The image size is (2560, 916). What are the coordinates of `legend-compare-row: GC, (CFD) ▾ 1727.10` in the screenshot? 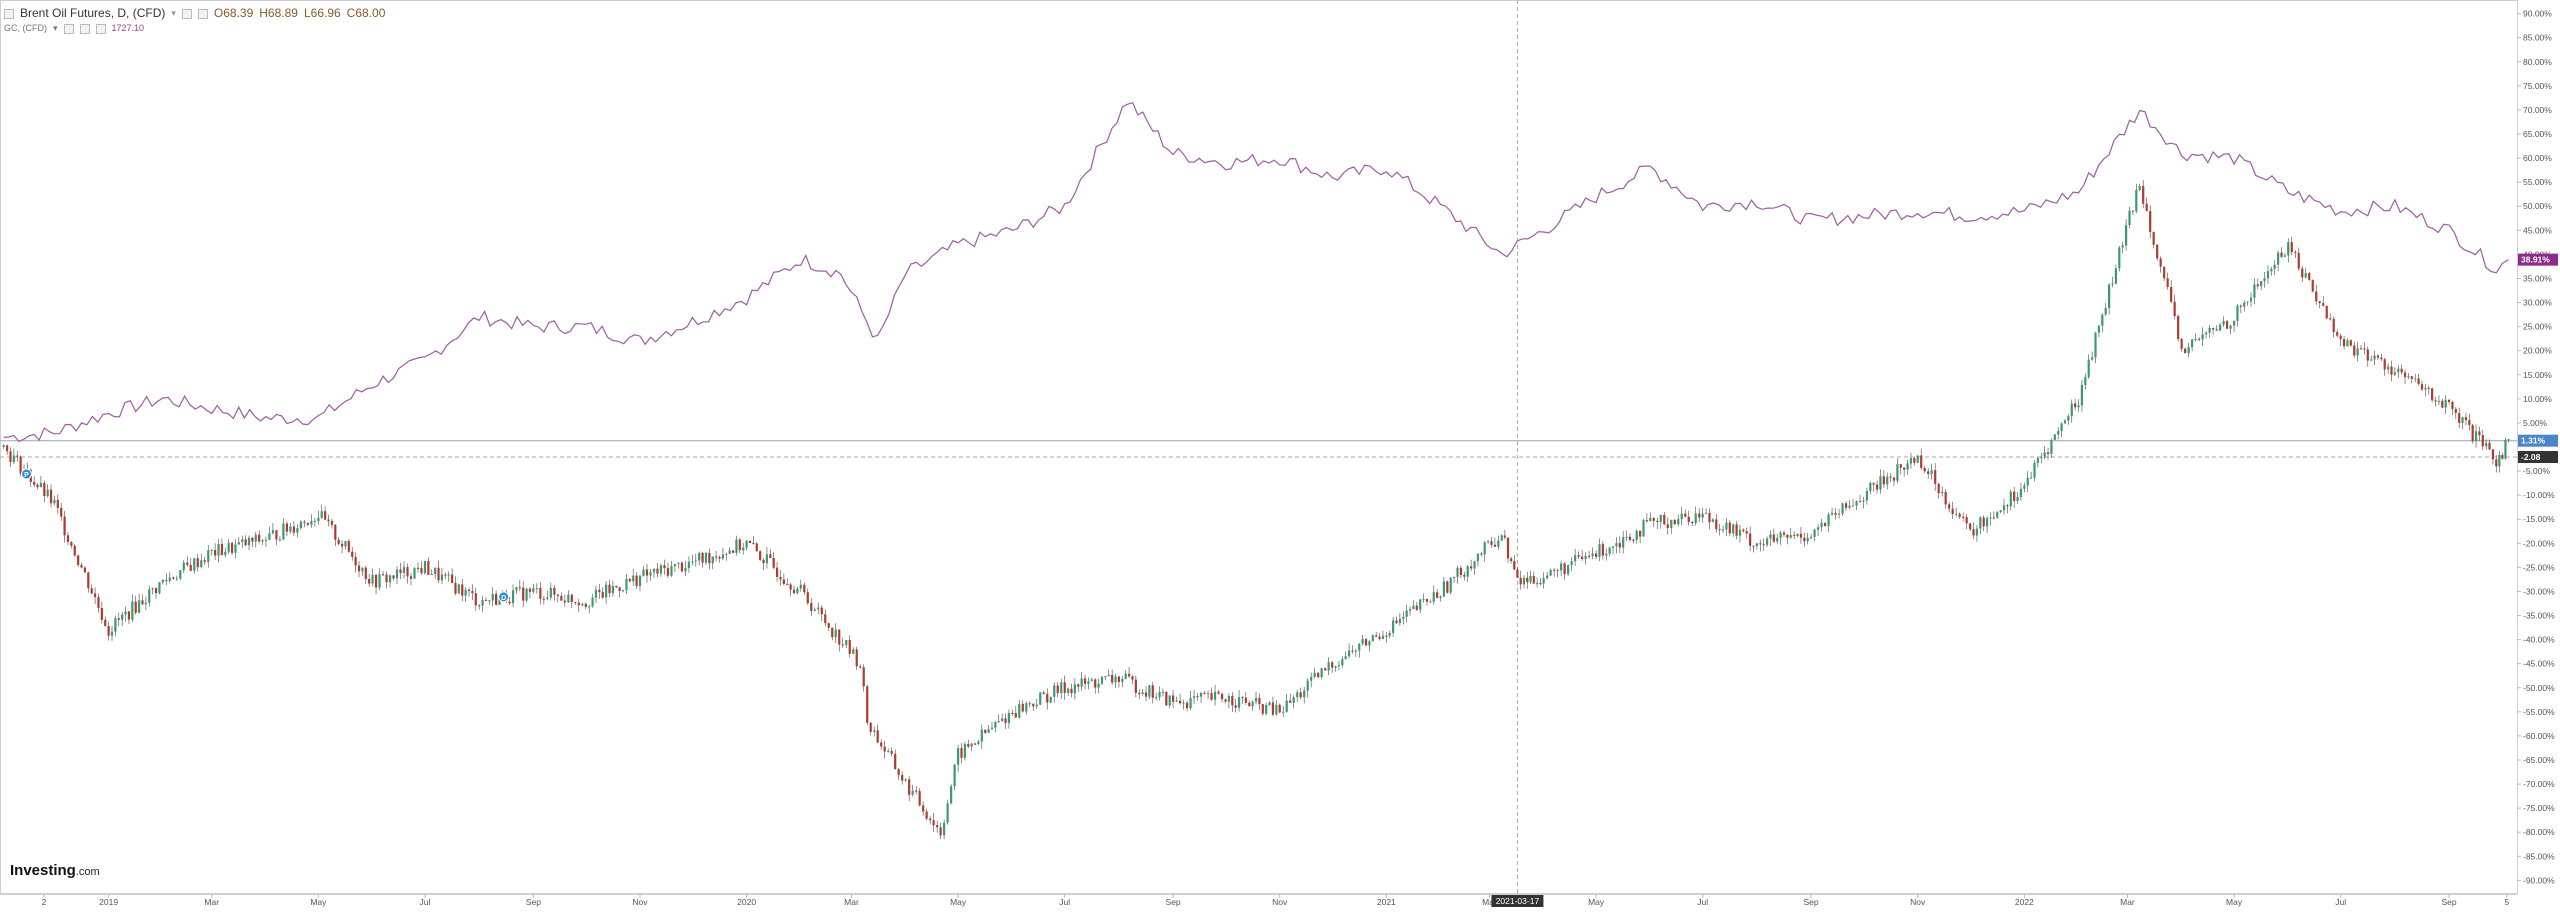 It's located at (197, 28).